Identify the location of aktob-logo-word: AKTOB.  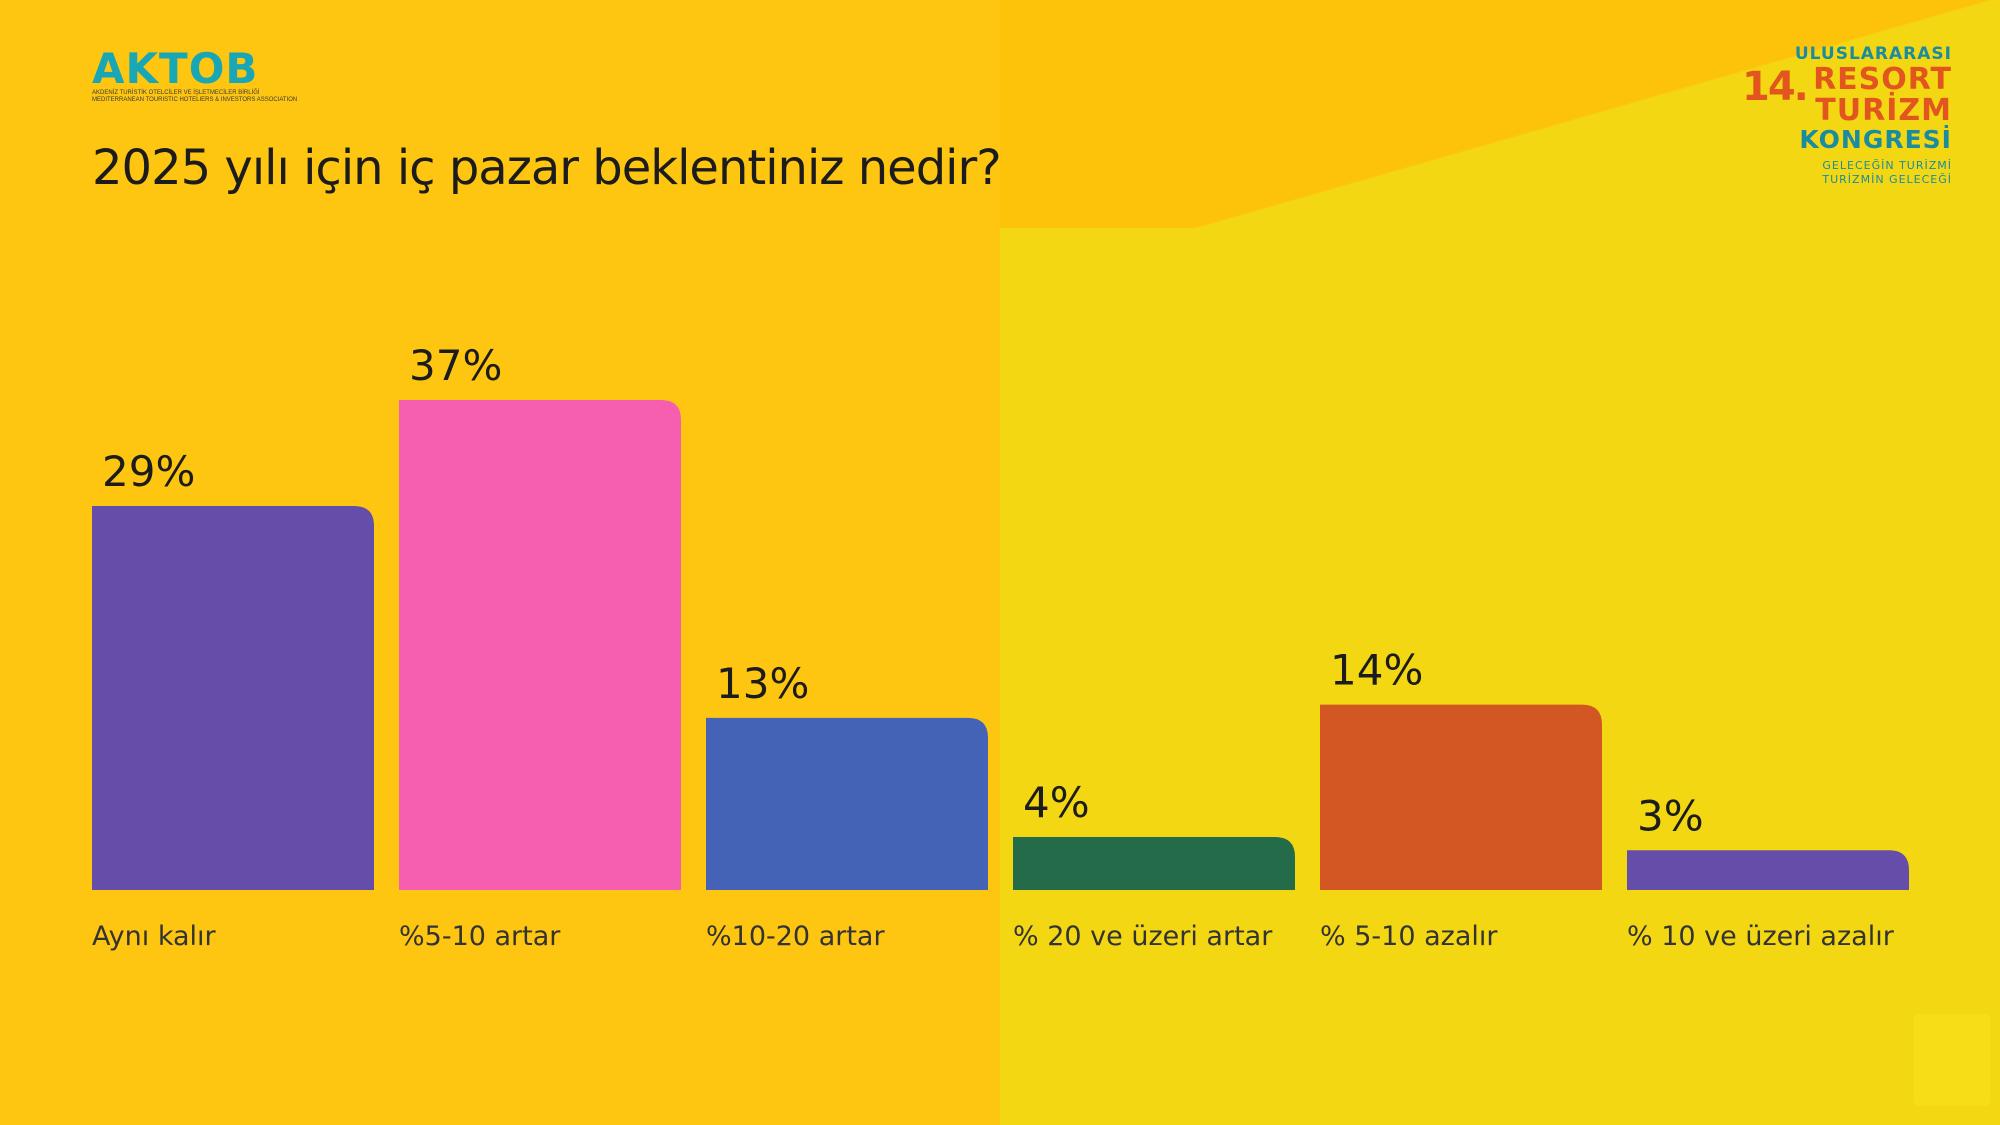
(175, 68).